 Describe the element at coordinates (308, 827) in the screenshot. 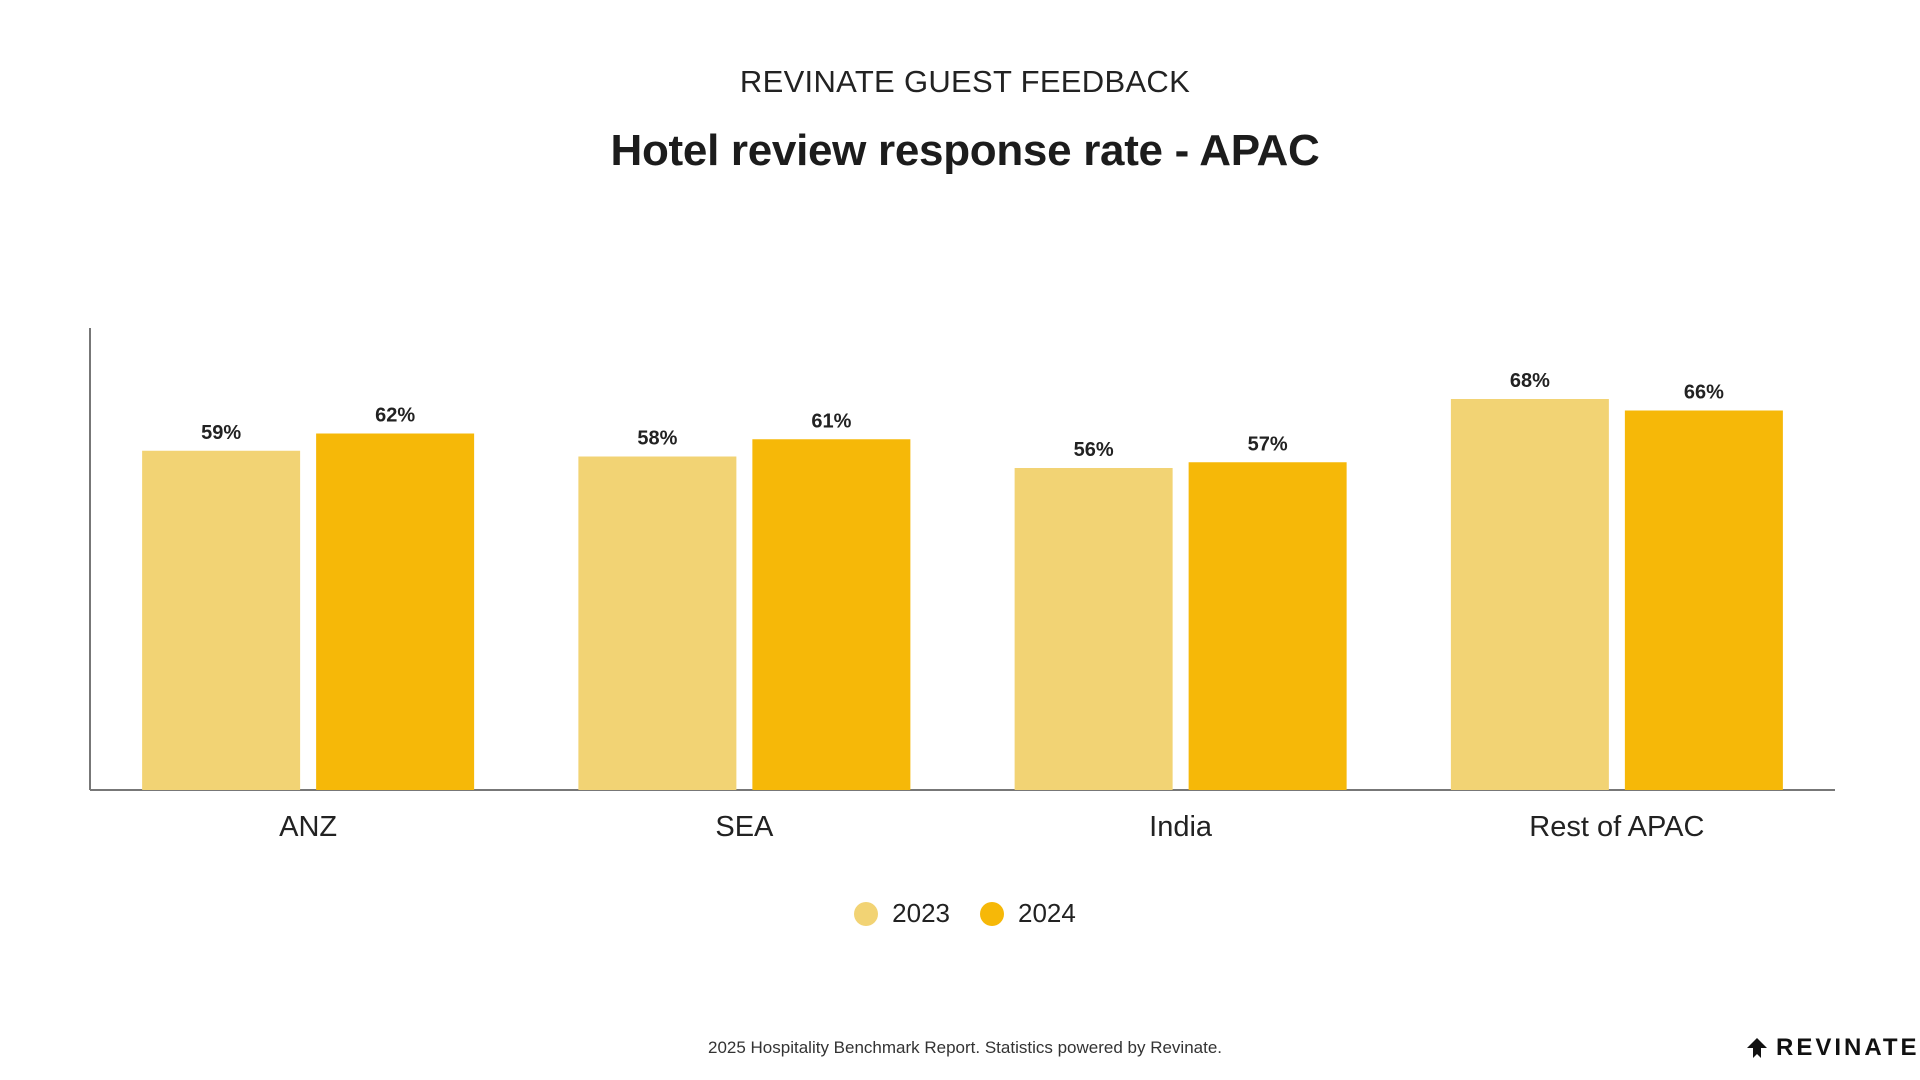

I see `x-tick-label: ANZ` at that location.